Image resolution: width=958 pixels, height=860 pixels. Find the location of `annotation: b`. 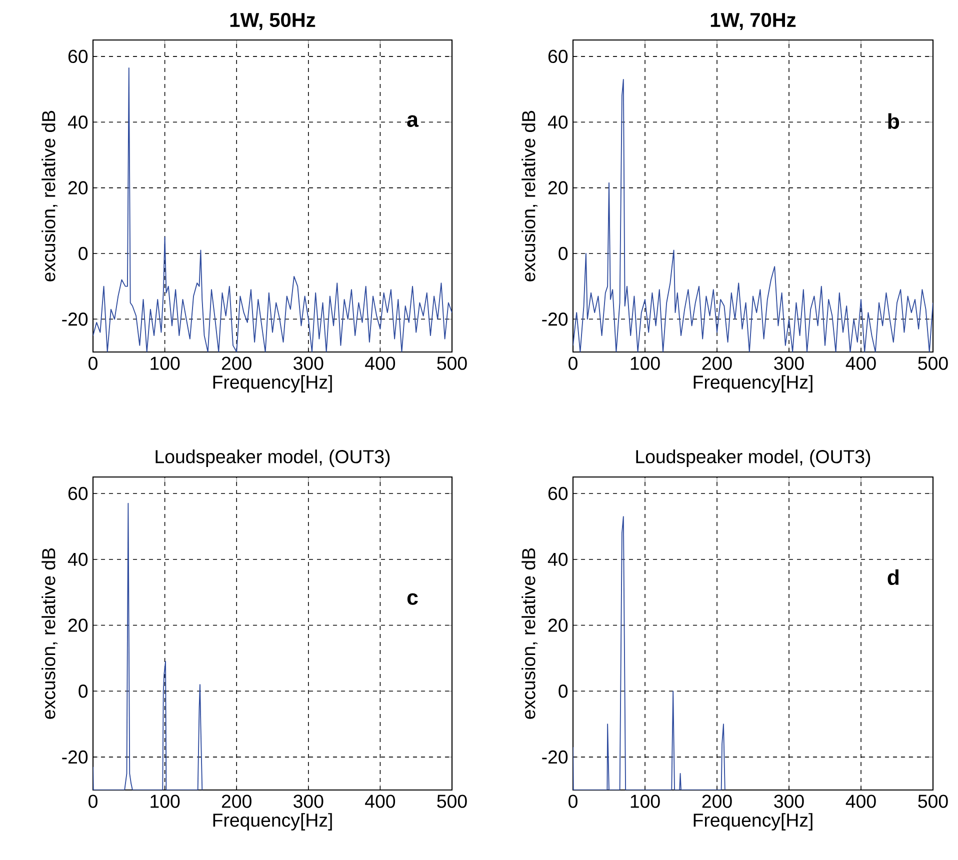

annotation: b is located at coordinates (894, 121).